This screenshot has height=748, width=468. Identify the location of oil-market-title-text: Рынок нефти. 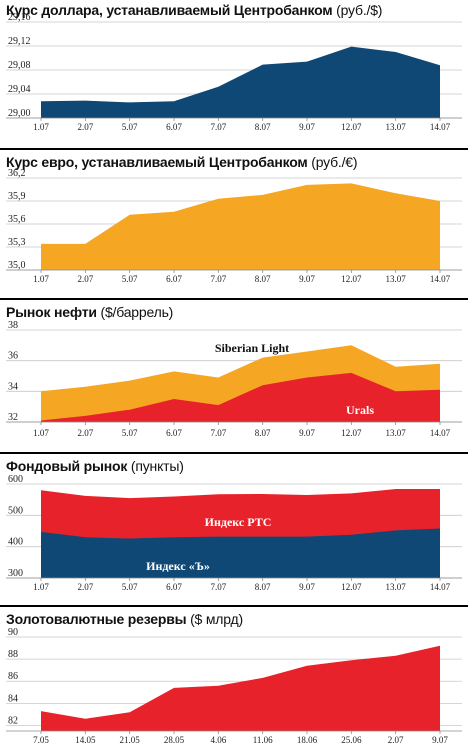
(51, 312).